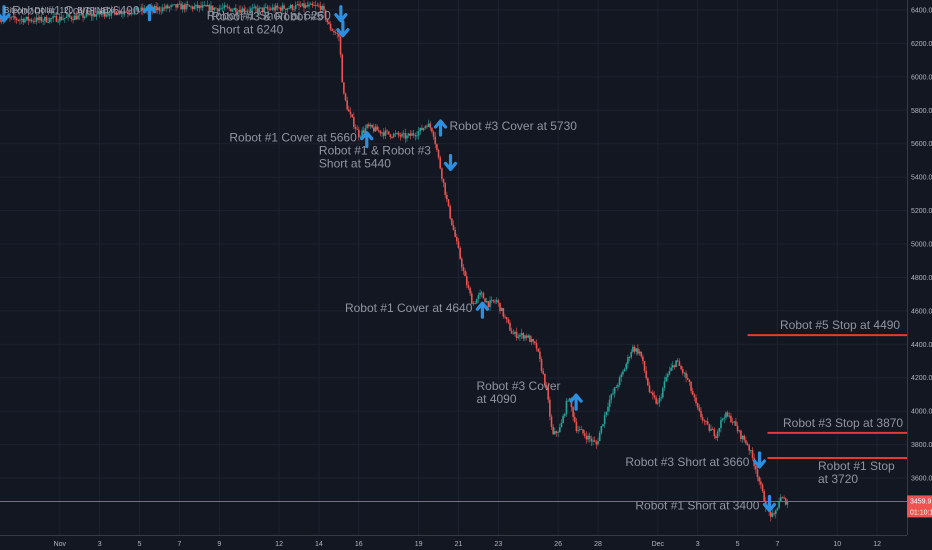 This screenshot has height=550, width=932. Describe the element at coordinates (179, 544) in the screenshot. I see `x-tick-label: 7` at that location.